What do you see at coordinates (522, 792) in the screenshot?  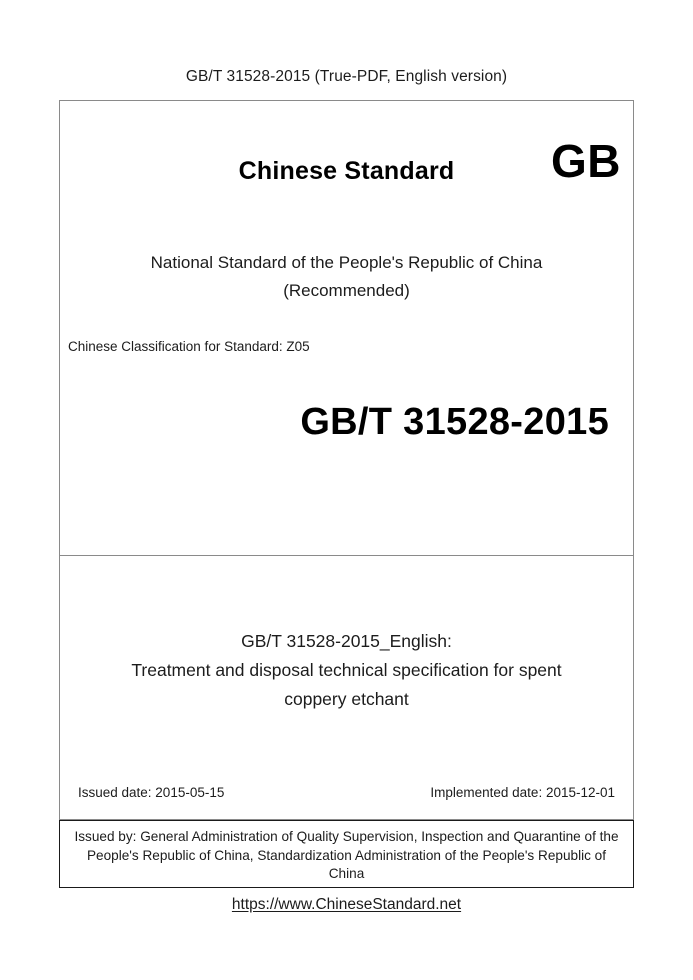 I see `implemented-date: Implemented date: 2015-12-01` at bounding box center [522, 792].